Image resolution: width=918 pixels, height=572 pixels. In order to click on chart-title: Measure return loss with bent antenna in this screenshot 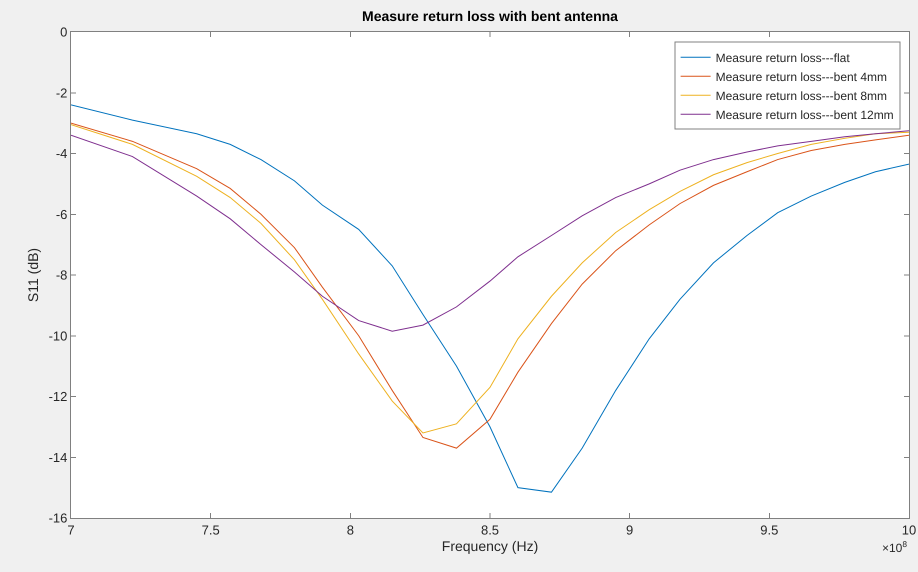, I will do `click(490, 16)`.